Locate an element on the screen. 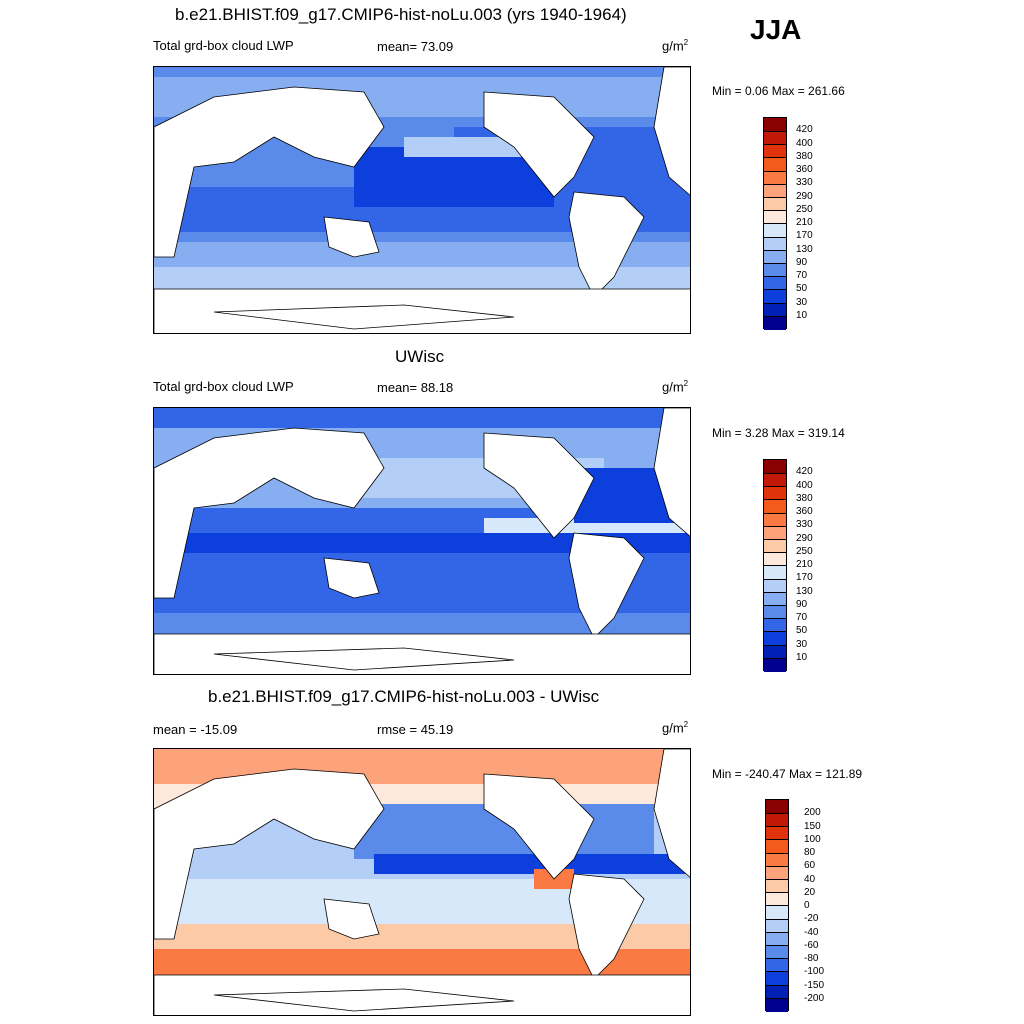 This screenshot has height=1024, width=1024. colorbar-tick: 0 is located at coordinates (807, 905).